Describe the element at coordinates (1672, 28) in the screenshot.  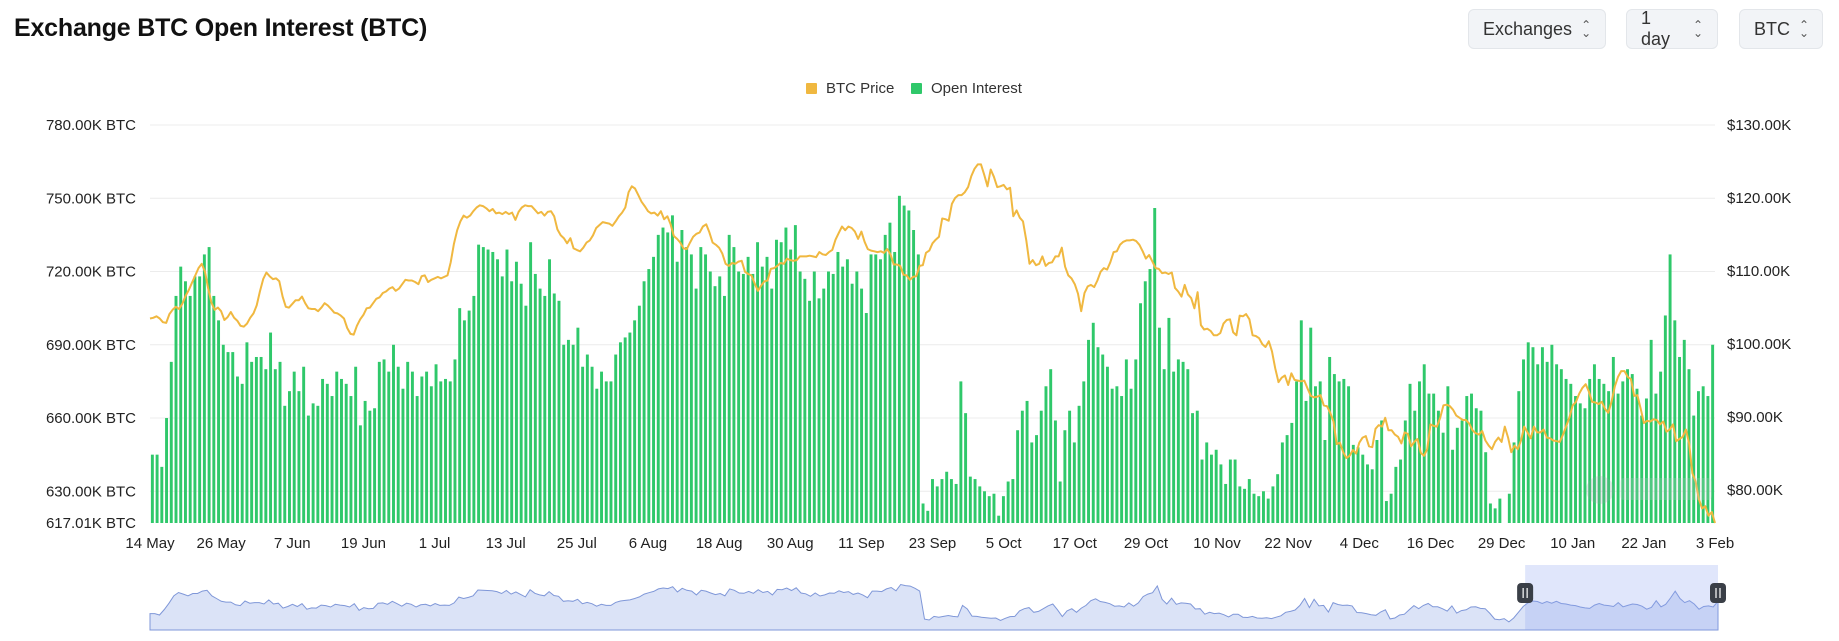
I see `interval-select: 1 day ⌃ ⌄` at that location.